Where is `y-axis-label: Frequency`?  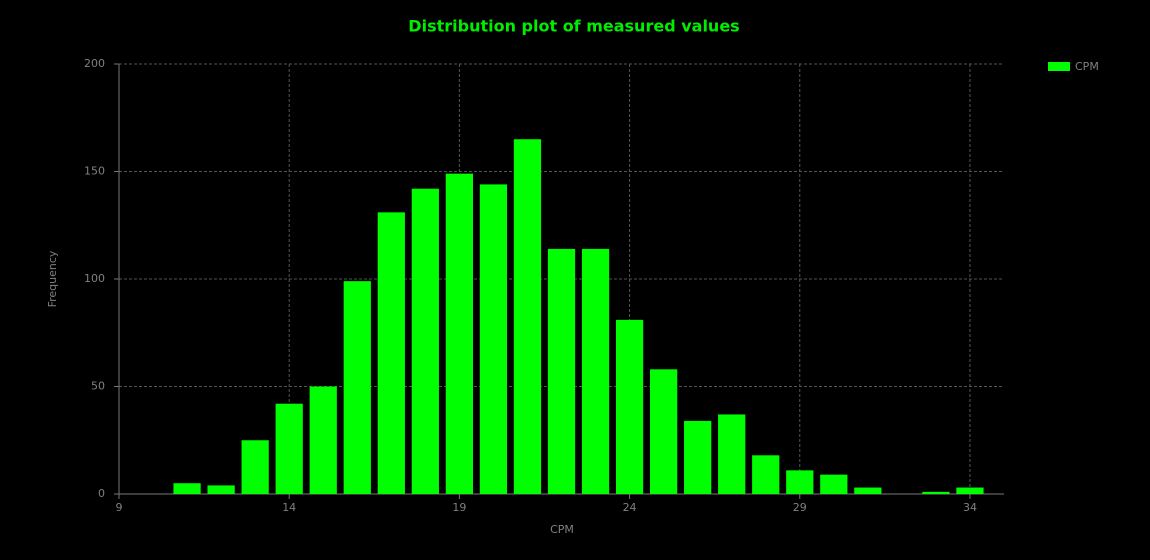
y-axis-label: Frequency is located at coordinates (52, 278).